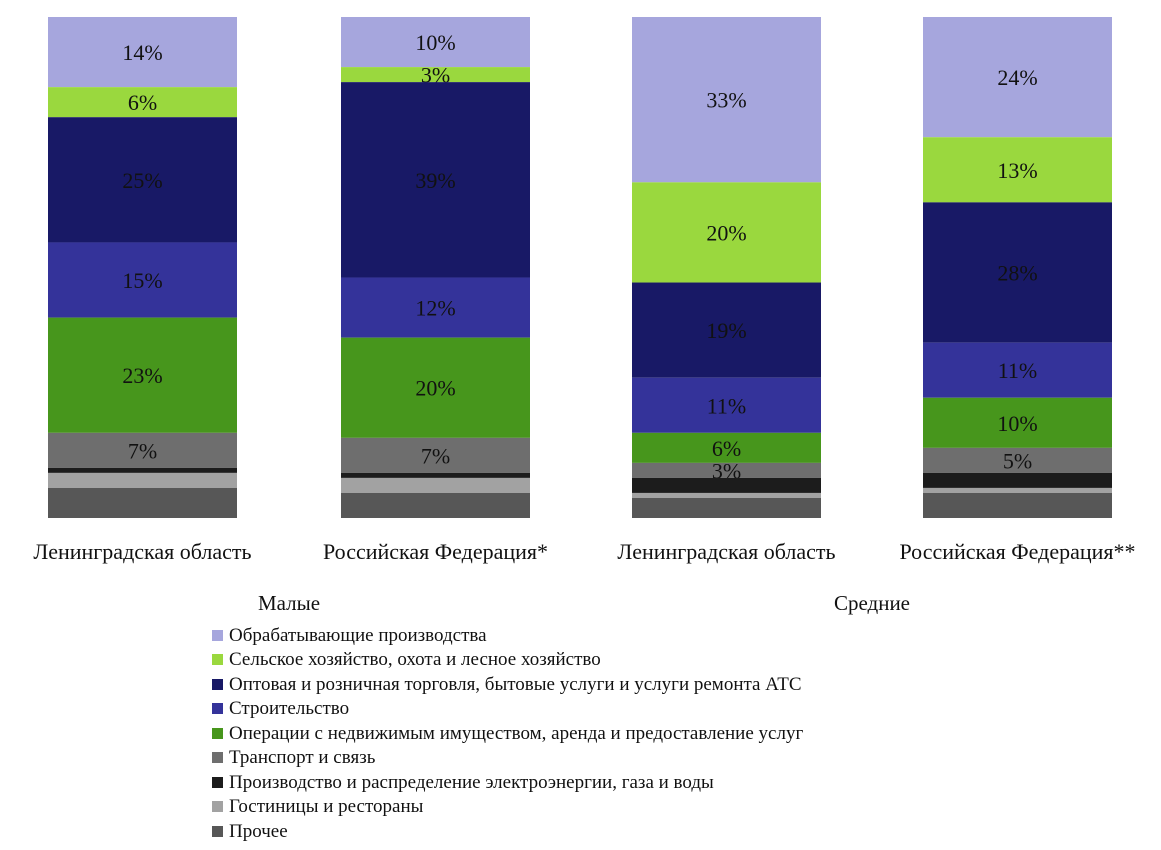 This screenshot has width=1161, height=850. I want to click on legend-label: Прочее, so click(258, 831).